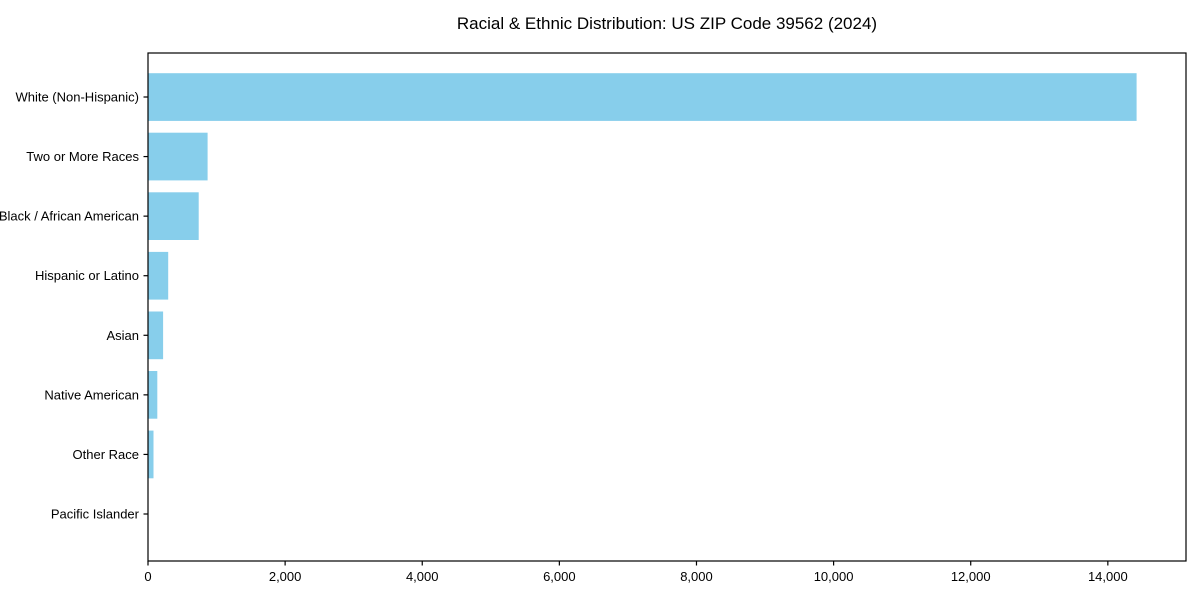 This screenshot has height=600, width=1200. I want to click on category-label: Hispanic or Latino, so click(87, 275).